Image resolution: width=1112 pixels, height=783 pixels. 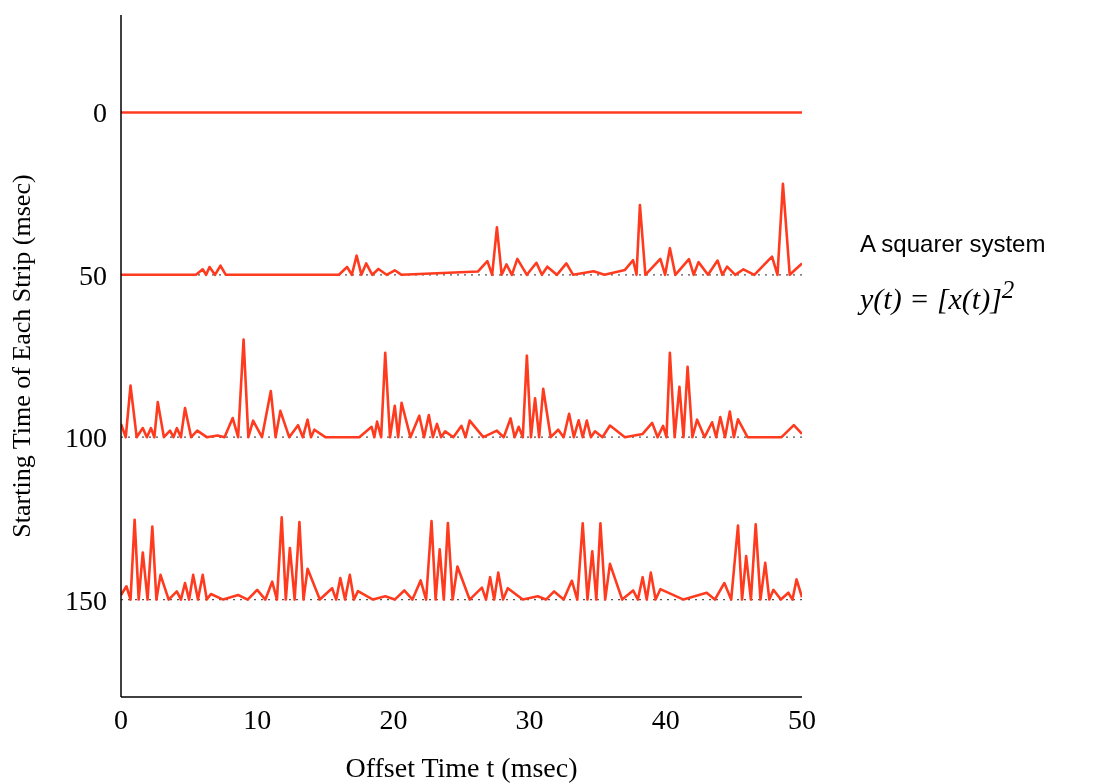 I want to click on y-tick-label: 0, so click(x=100, y=113).